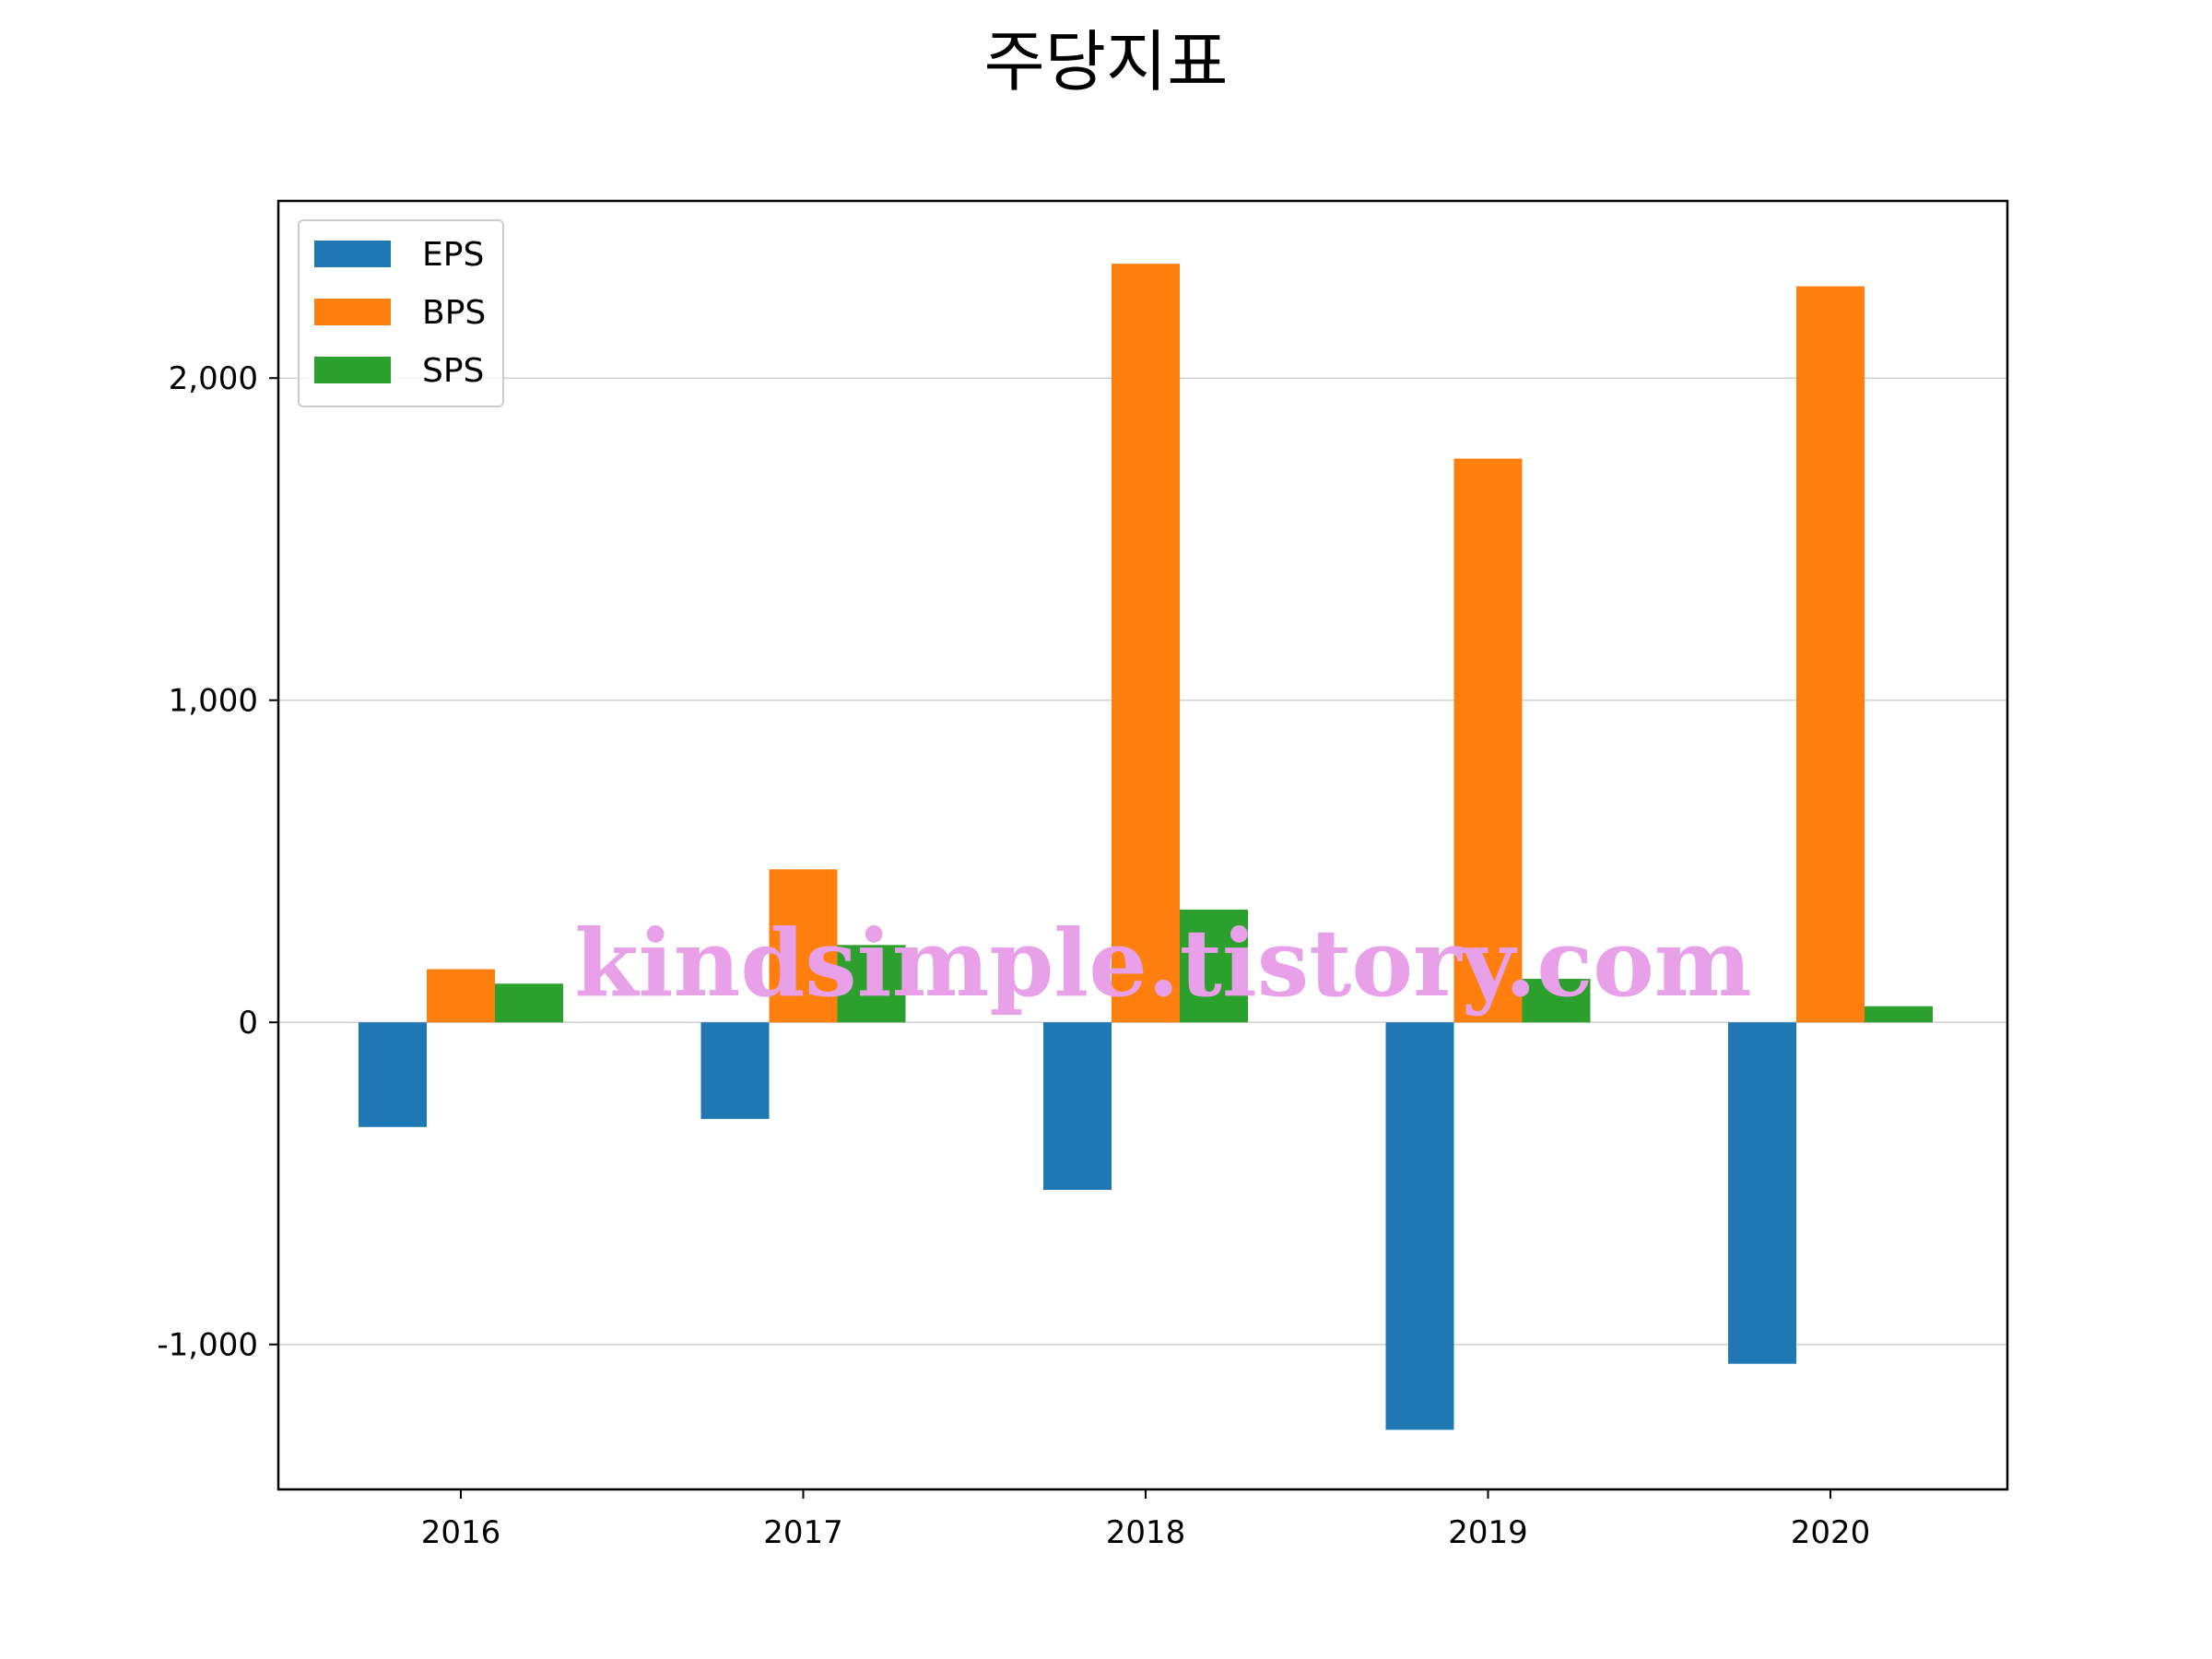 This screenshot has width=2212, height=1659. Describe the element at coordinates (1077, 1106) in the screenshot. I see `bar-eps-2018` at that location.